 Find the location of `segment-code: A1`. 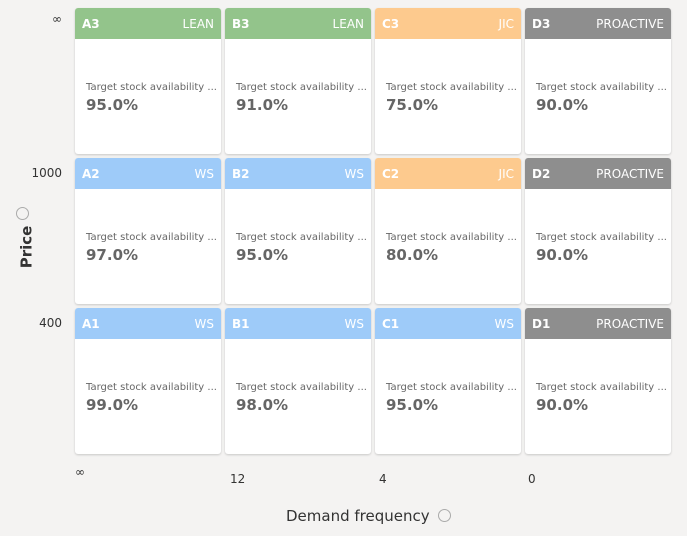

segment-code: A1 is located at coordinates (91, 323).